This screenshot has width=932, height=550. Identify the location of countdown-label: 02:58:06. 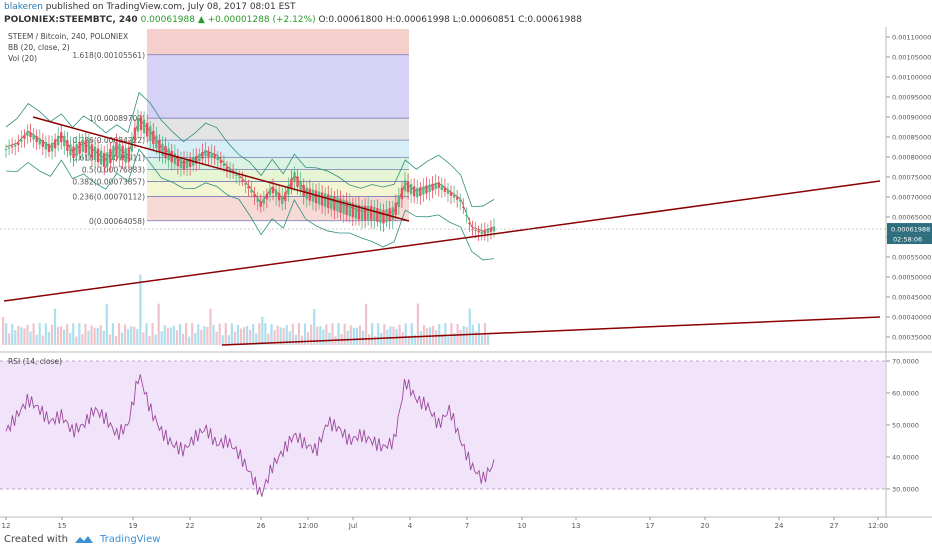
(907, 240).